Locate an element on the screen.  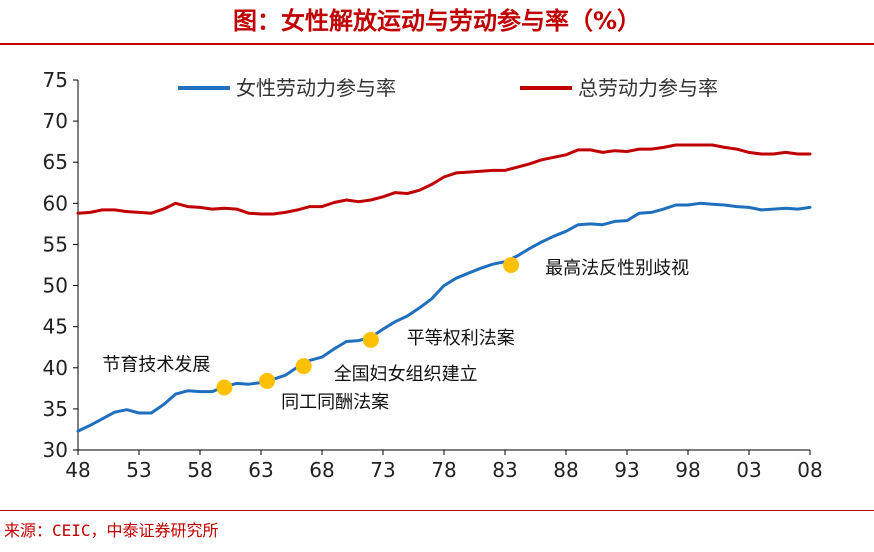
x-tick-label: 63 is located at coordinates (260, 470).